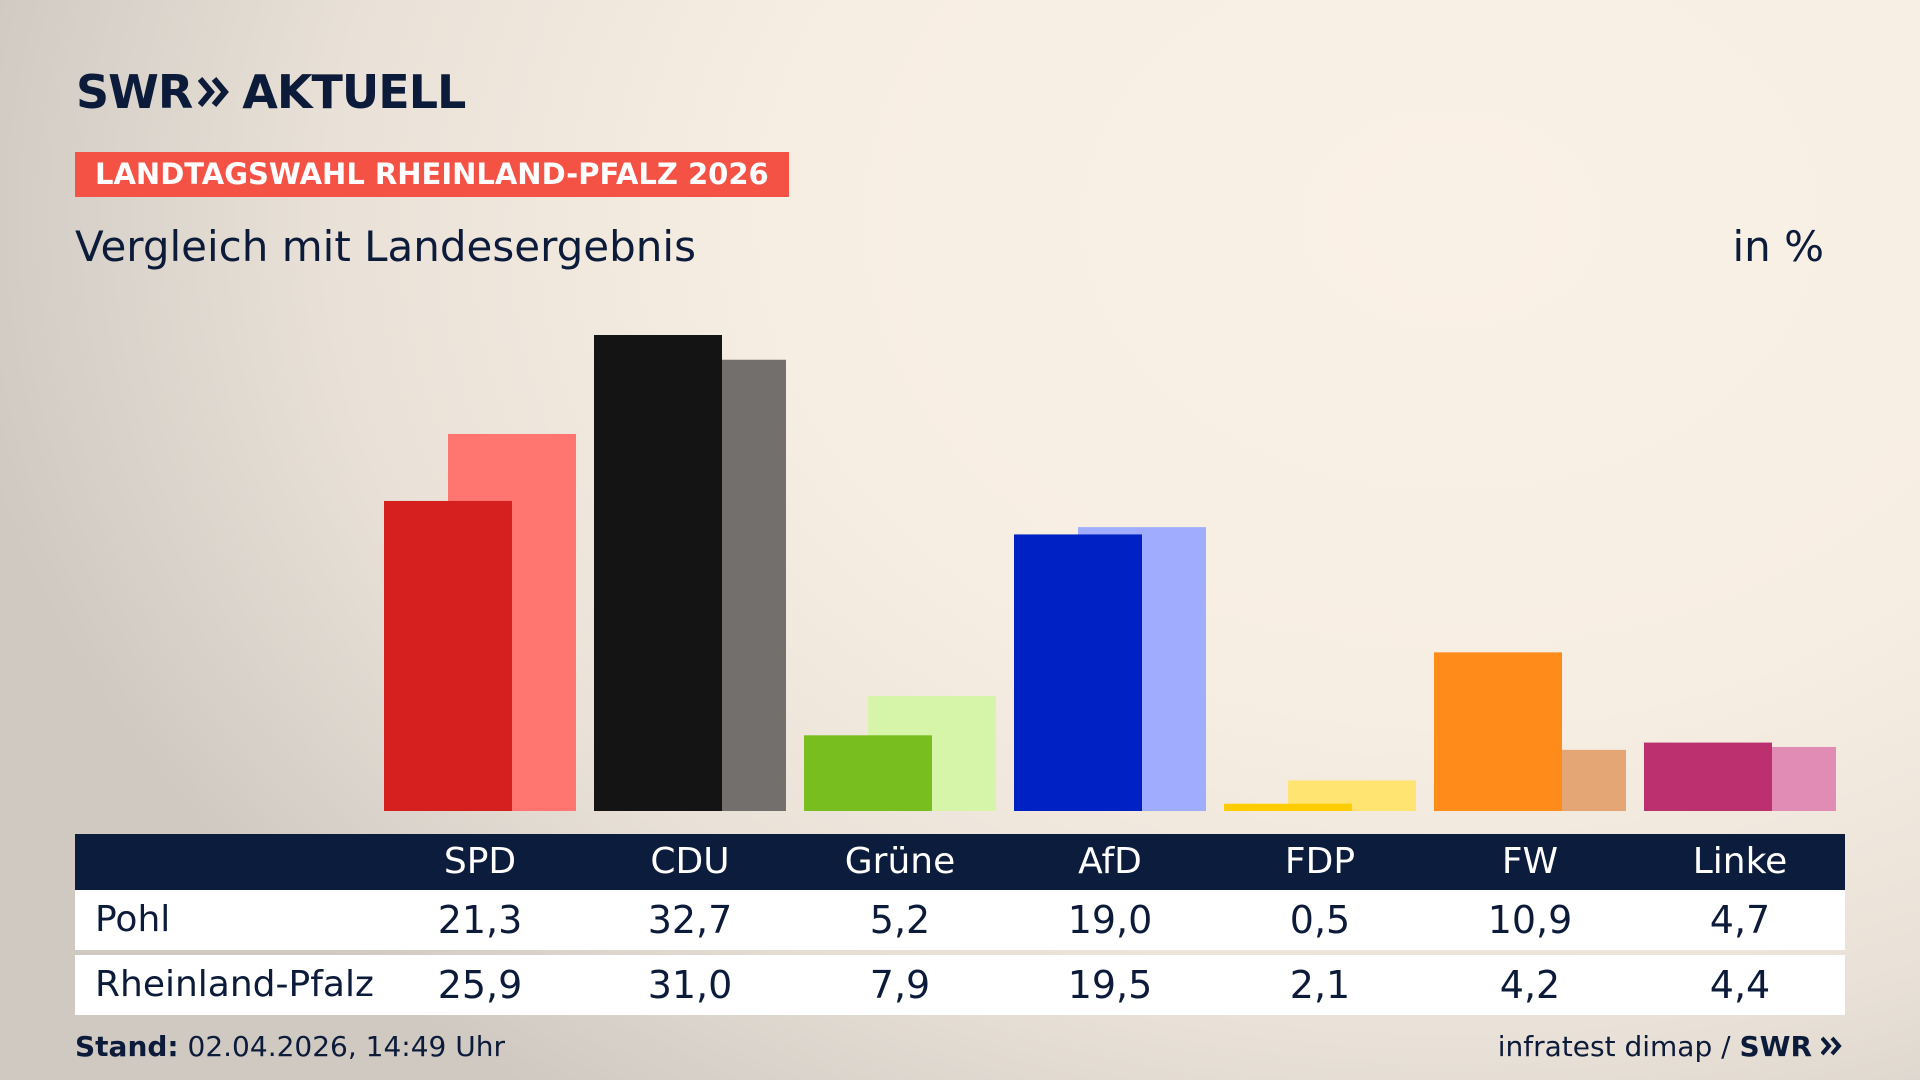  Describe the element at coordinates (1740, 920) in the screenshot. I see `value-pohl-linke: 4,7` at that location.